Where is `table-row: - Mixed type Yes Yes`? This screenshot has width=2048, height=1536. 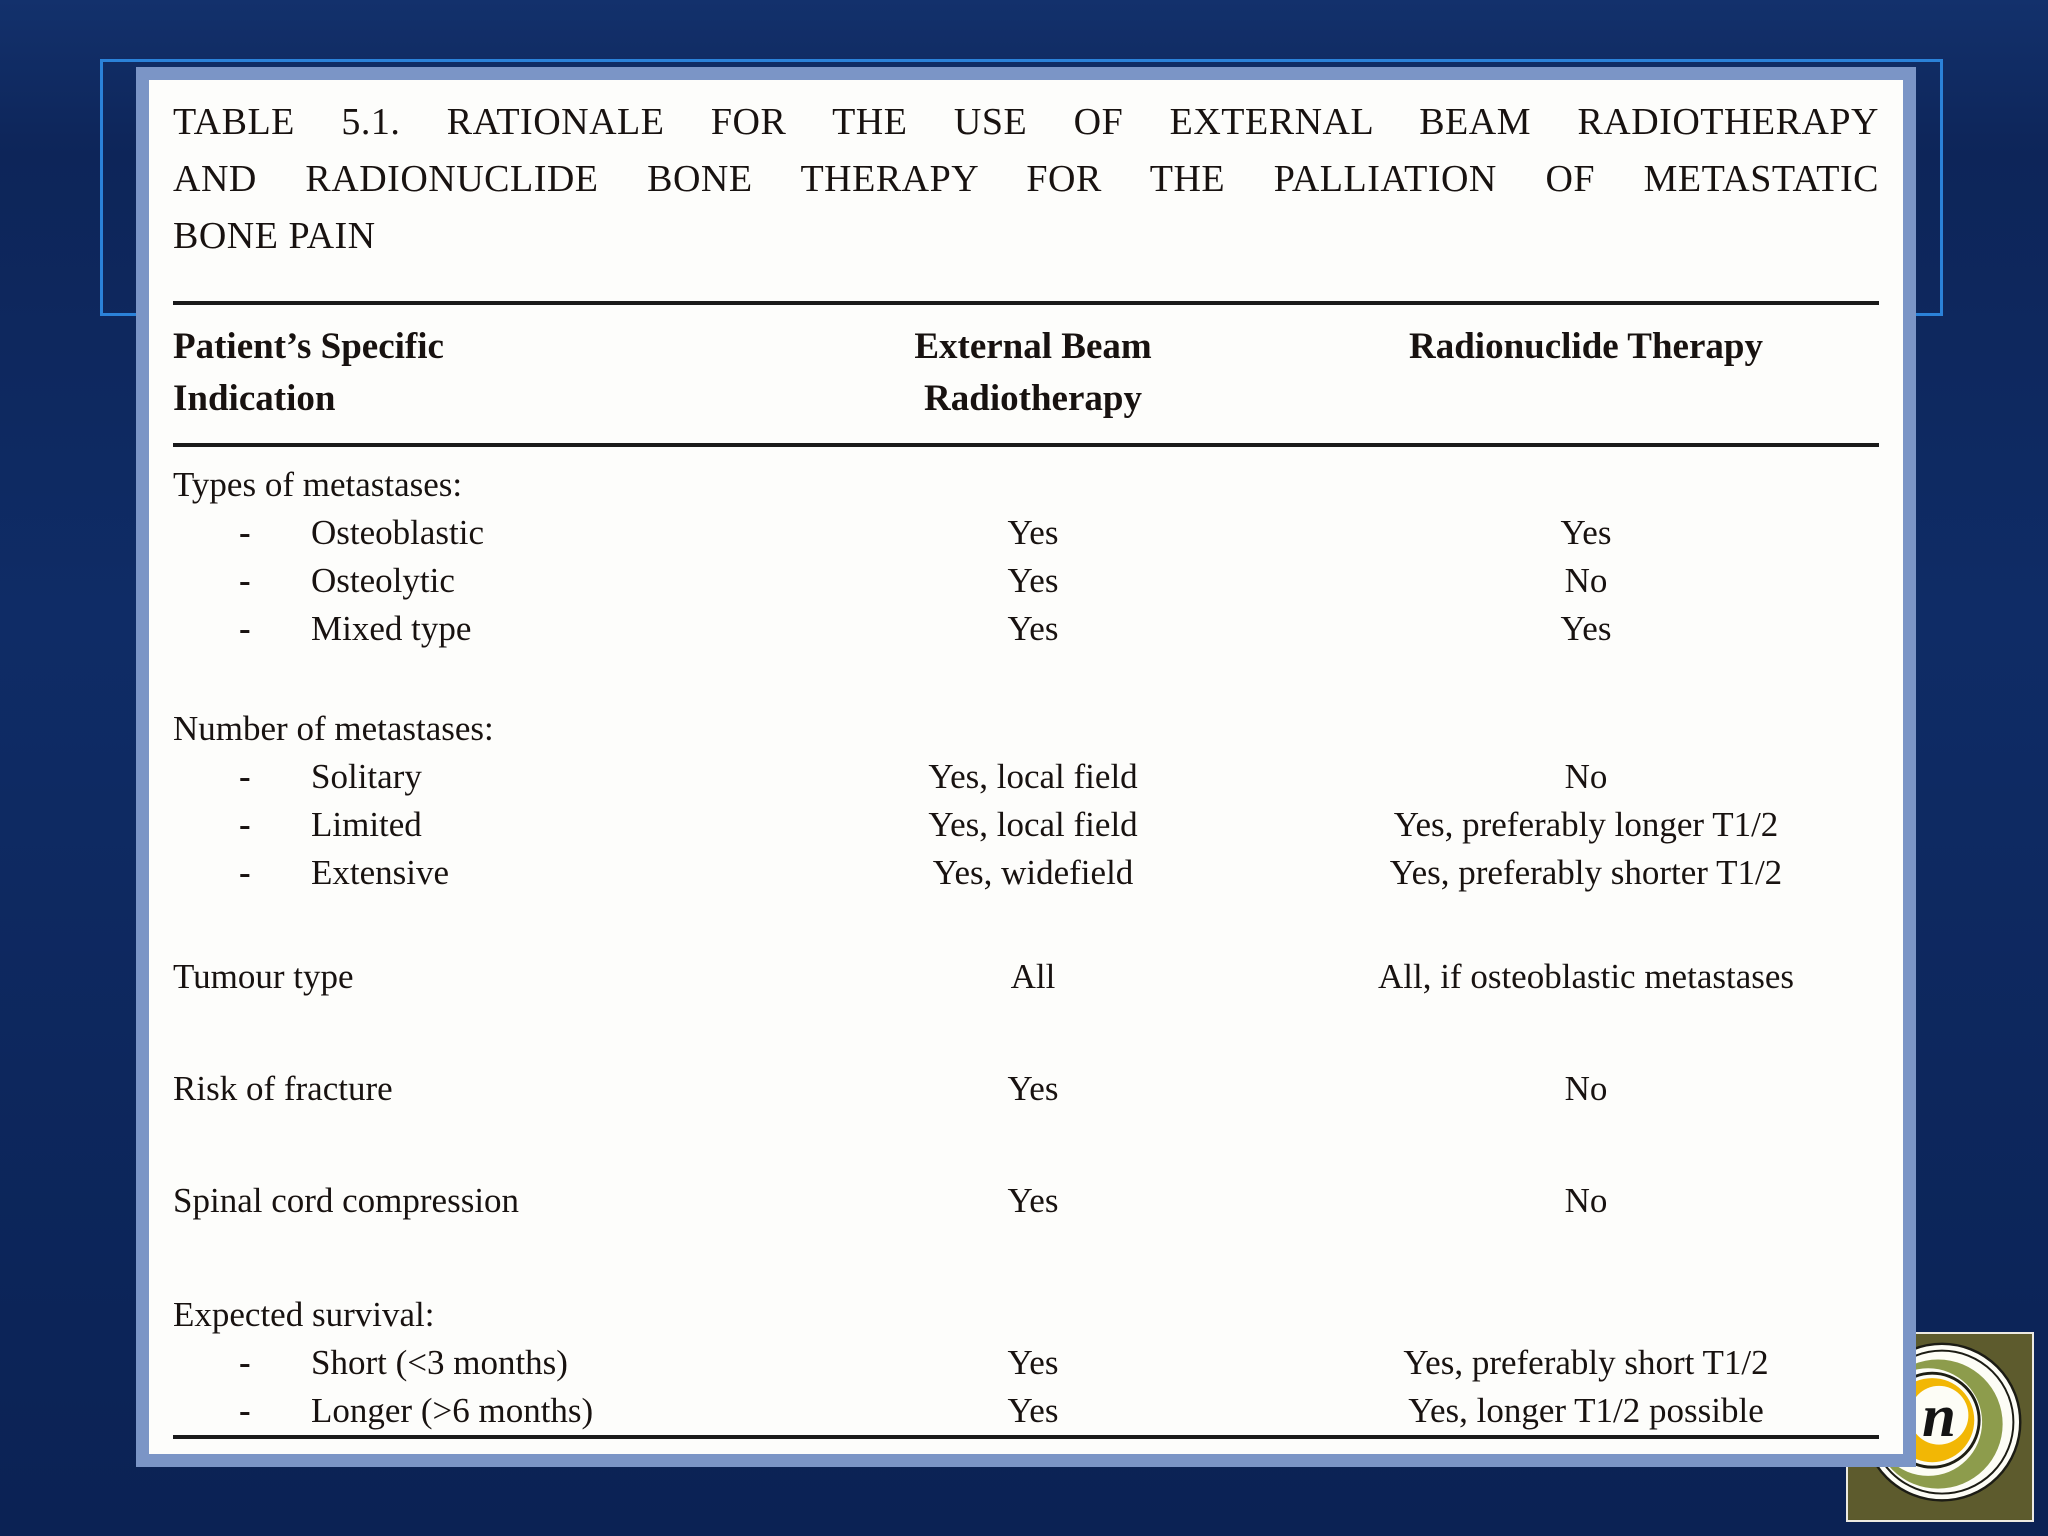 table-row: - Mixed type Yes Yes is located at coordinates (1026, 629).